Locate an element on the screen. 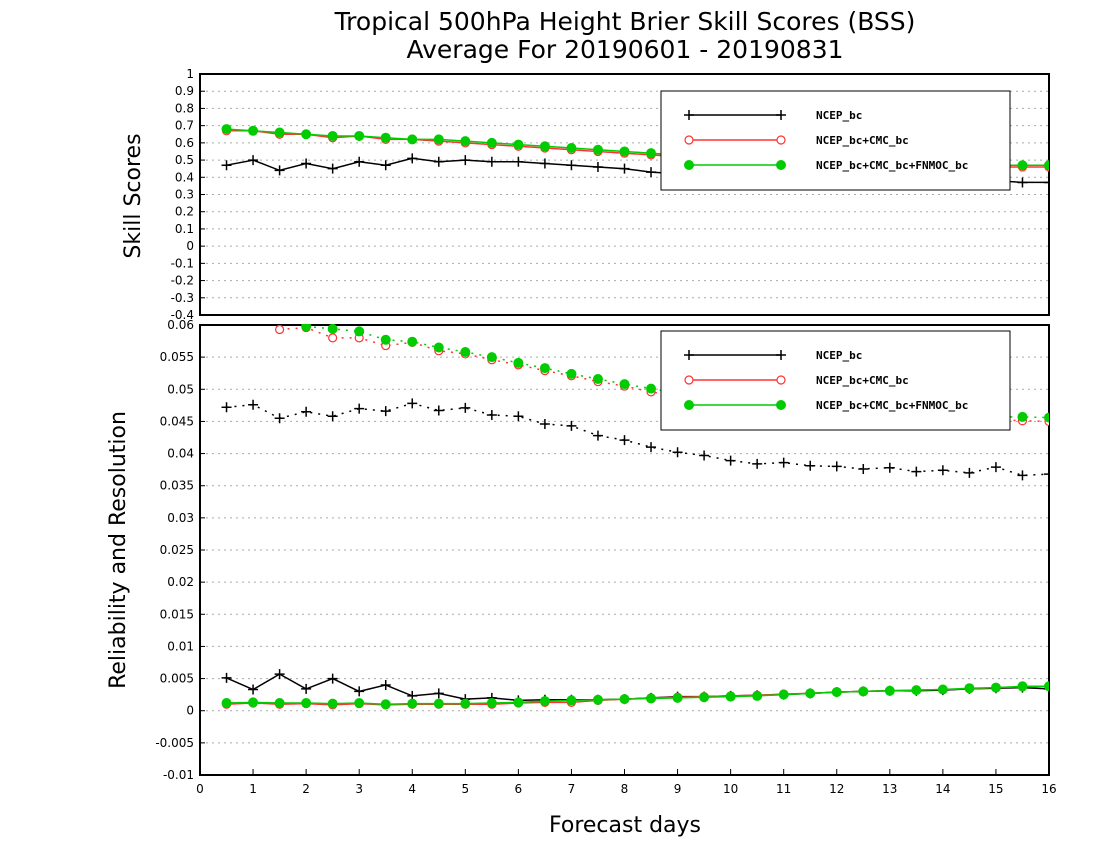  x-tick-label: 2 is located at coordinates (306, 789).